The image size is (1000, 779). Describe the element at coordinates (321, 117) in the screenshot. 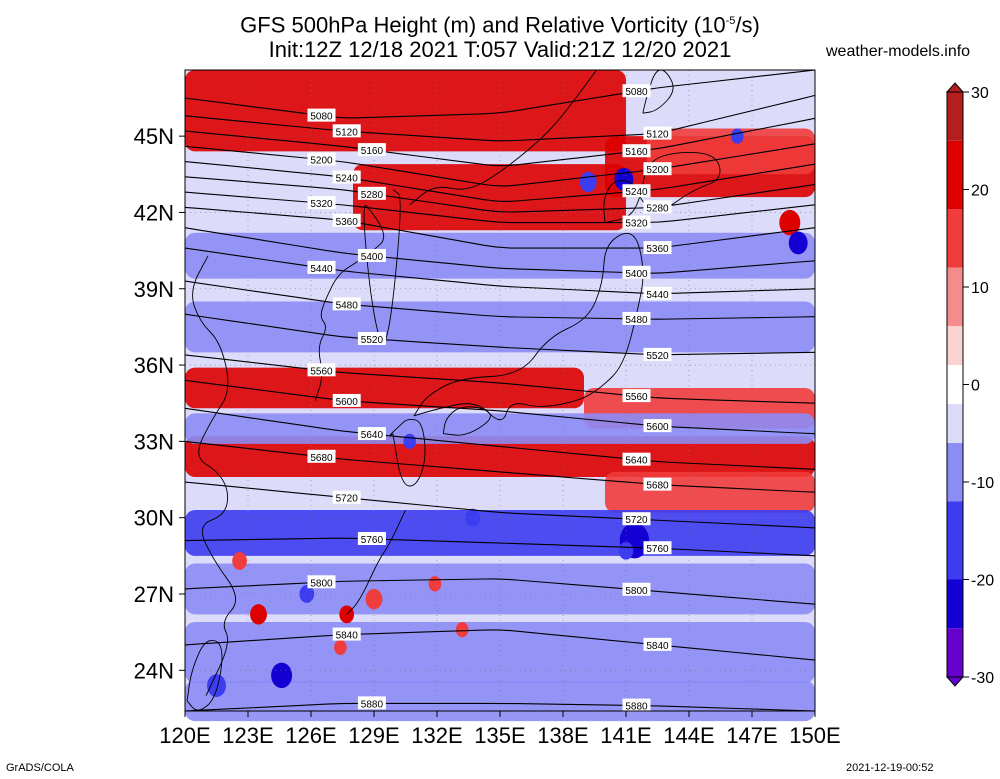

I see `contour-label-5080-0: 5080` at that location.